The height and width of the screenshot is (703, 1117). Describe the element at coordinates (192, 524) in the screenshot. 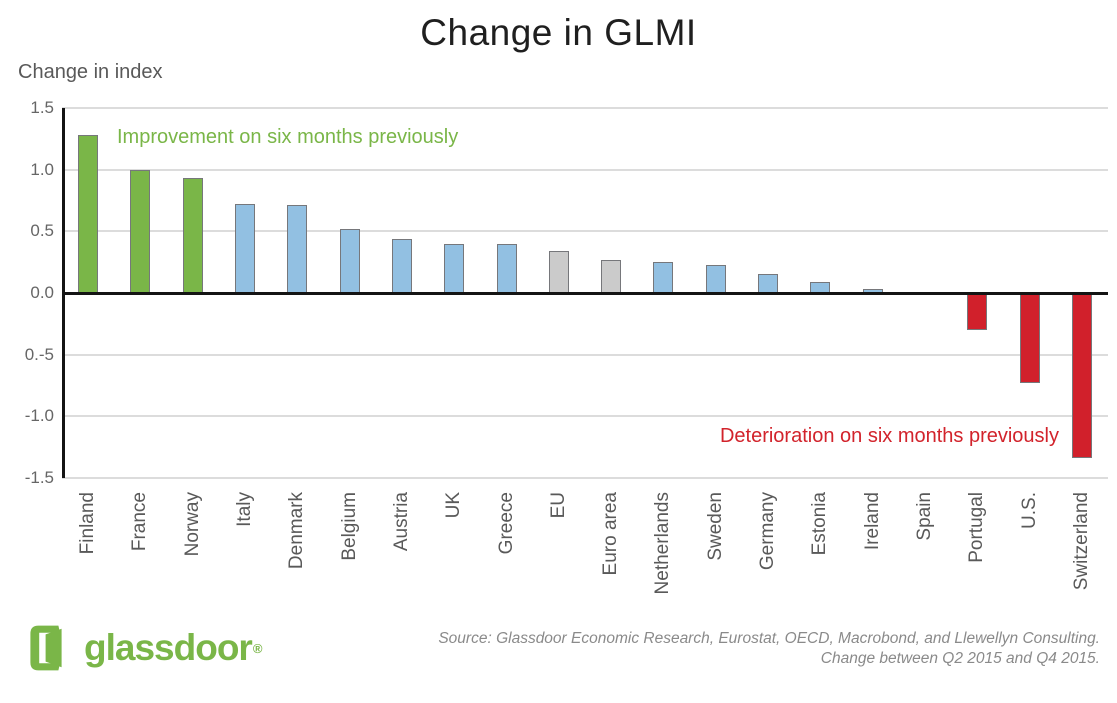

I see `x-axis-label: Norway` at that location.